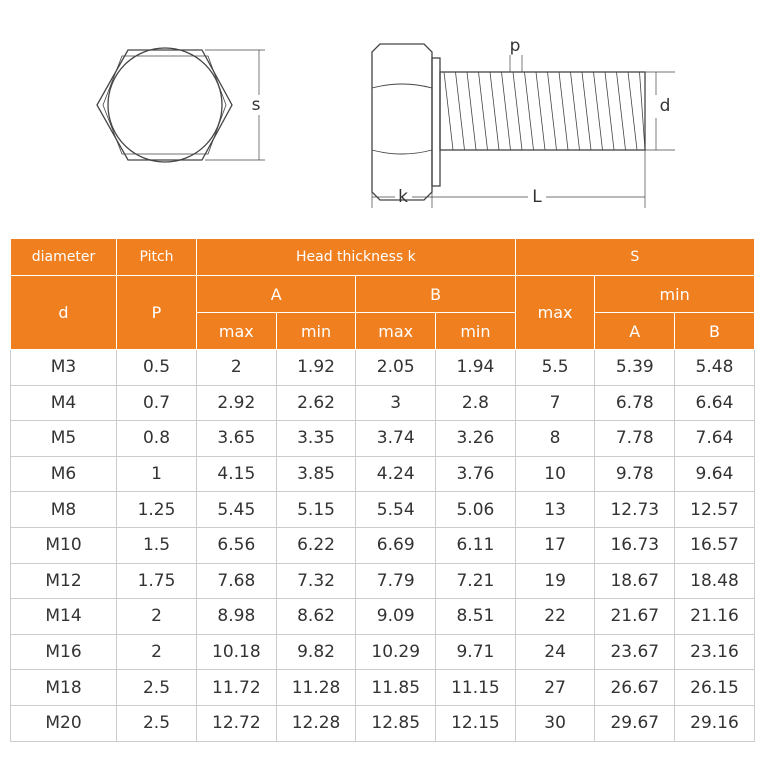 The image size is (762, 760). Describe the element at coordinates (396, 438) in the screenshot. I see `table-cell: 3.74` at that location.